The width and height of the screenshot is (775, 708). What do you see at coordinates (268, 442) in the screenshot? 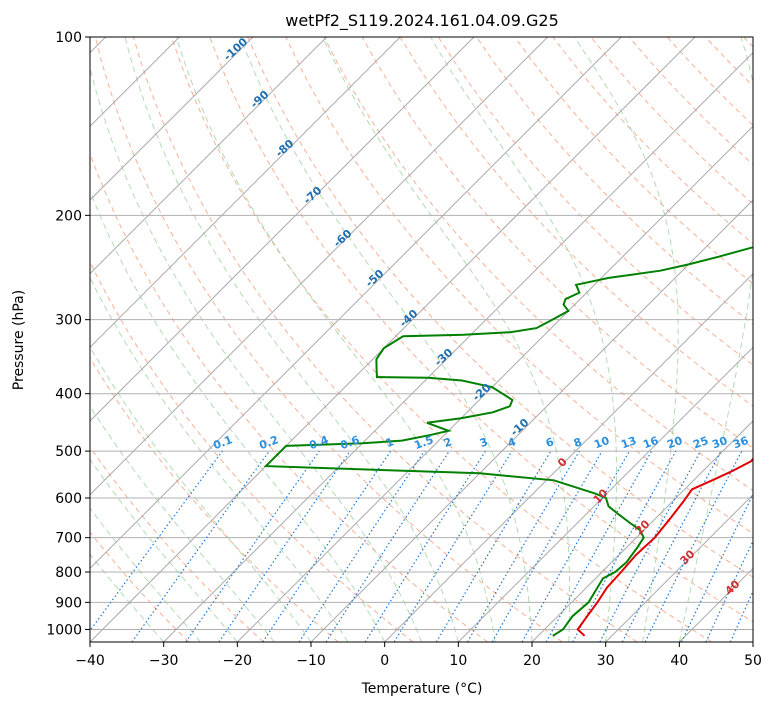
I see `mixing-ratio-label: 0.2` at bounding box center [268, 442].